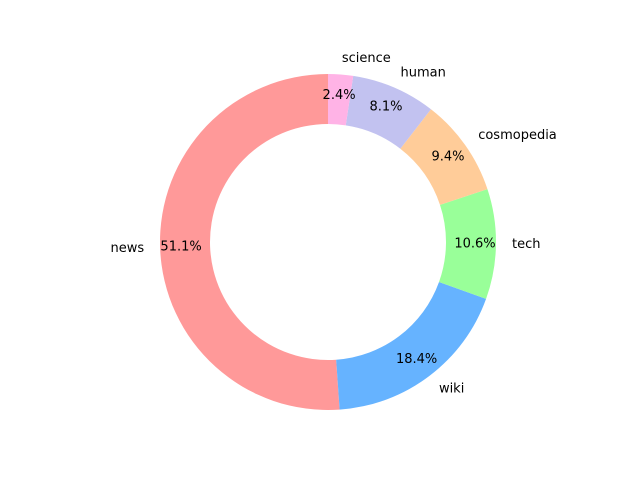 This screenshot has height=485, width=640. I want to click on percent-label-wiki: 18.4%, so click(416, 359).